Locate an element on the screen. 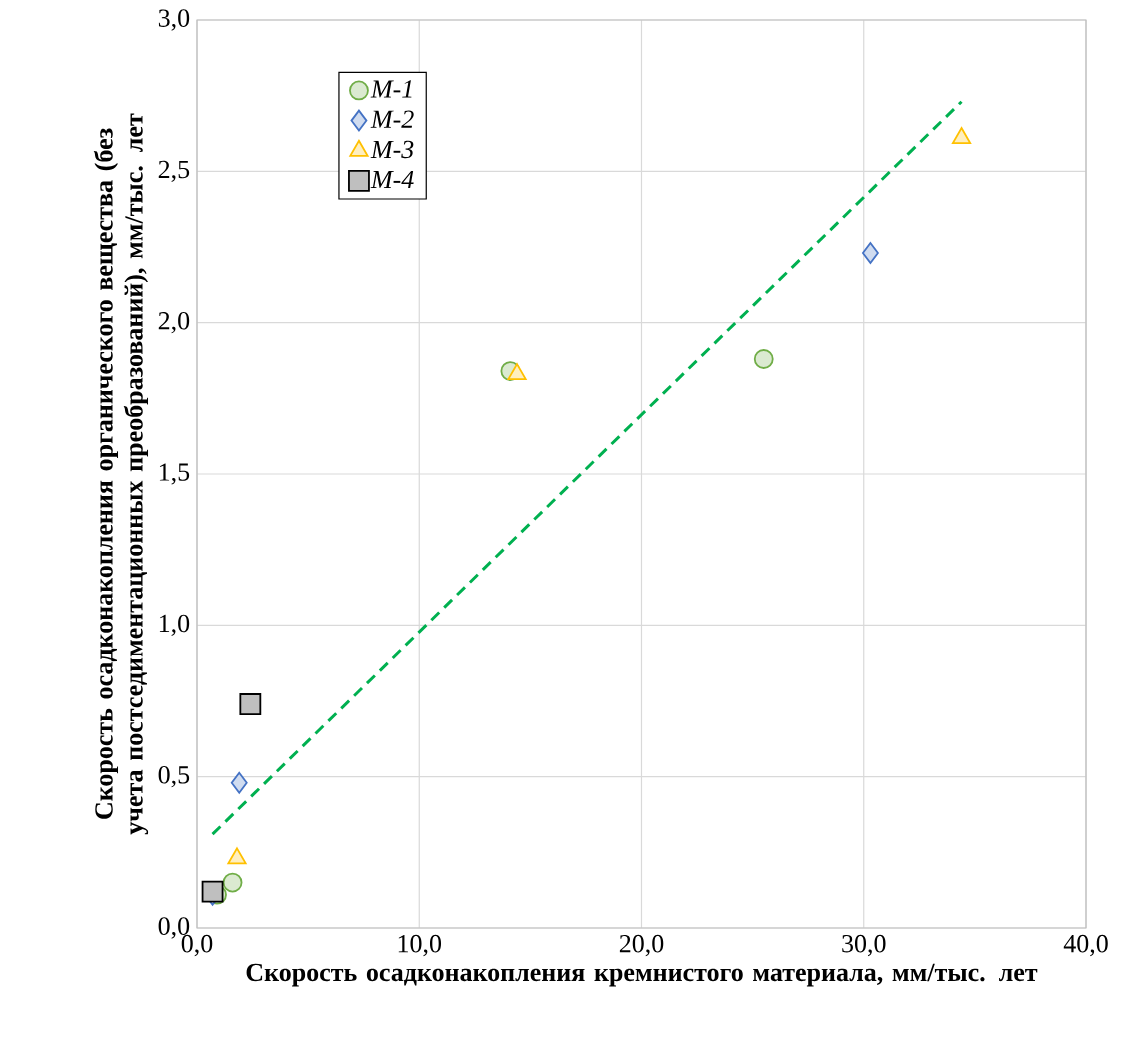 This screenshot has width=1121, height=1049. legend-label: M-3 is located at coordinates (392, 149).